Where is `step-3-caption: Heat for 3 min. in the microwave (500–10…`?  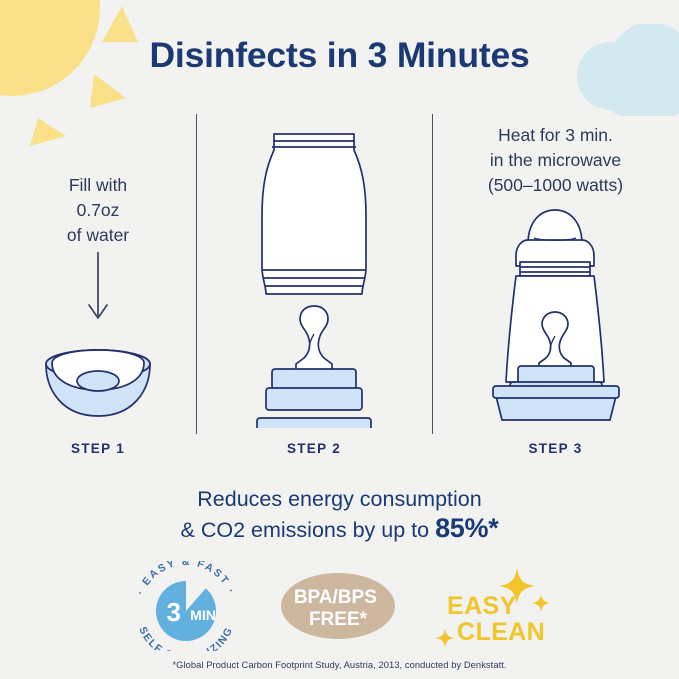 step-3-caption: Heat for 3 min. in the microwave (500–10… is located at coordinates (555, 160).